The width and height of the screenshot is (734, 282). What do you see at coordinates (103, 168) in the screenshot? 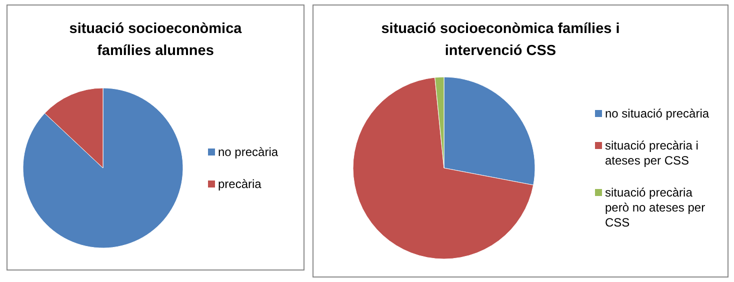
I see `pie-slice` at bounding box center [103, 168].